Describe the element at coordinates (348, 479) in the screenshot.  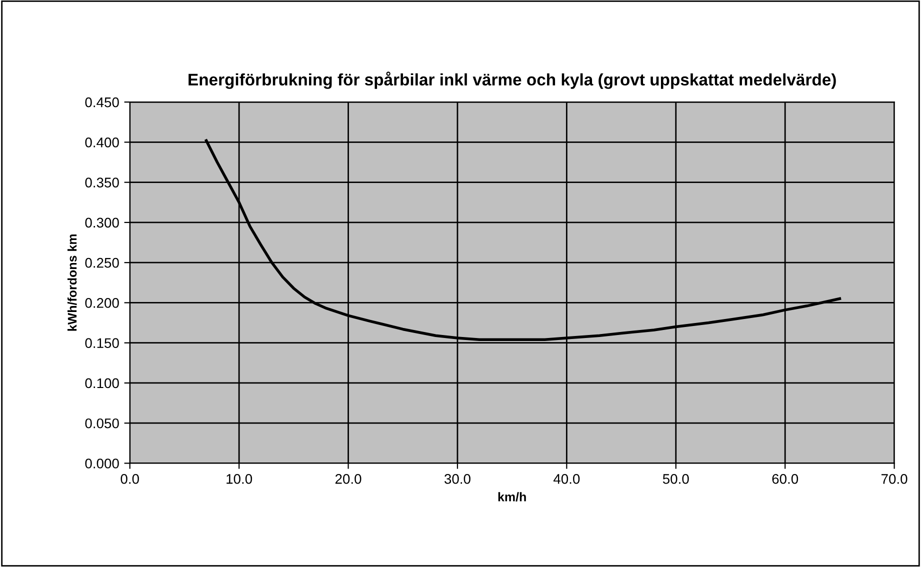
I see `x-tick-label: 20.0` at that location.